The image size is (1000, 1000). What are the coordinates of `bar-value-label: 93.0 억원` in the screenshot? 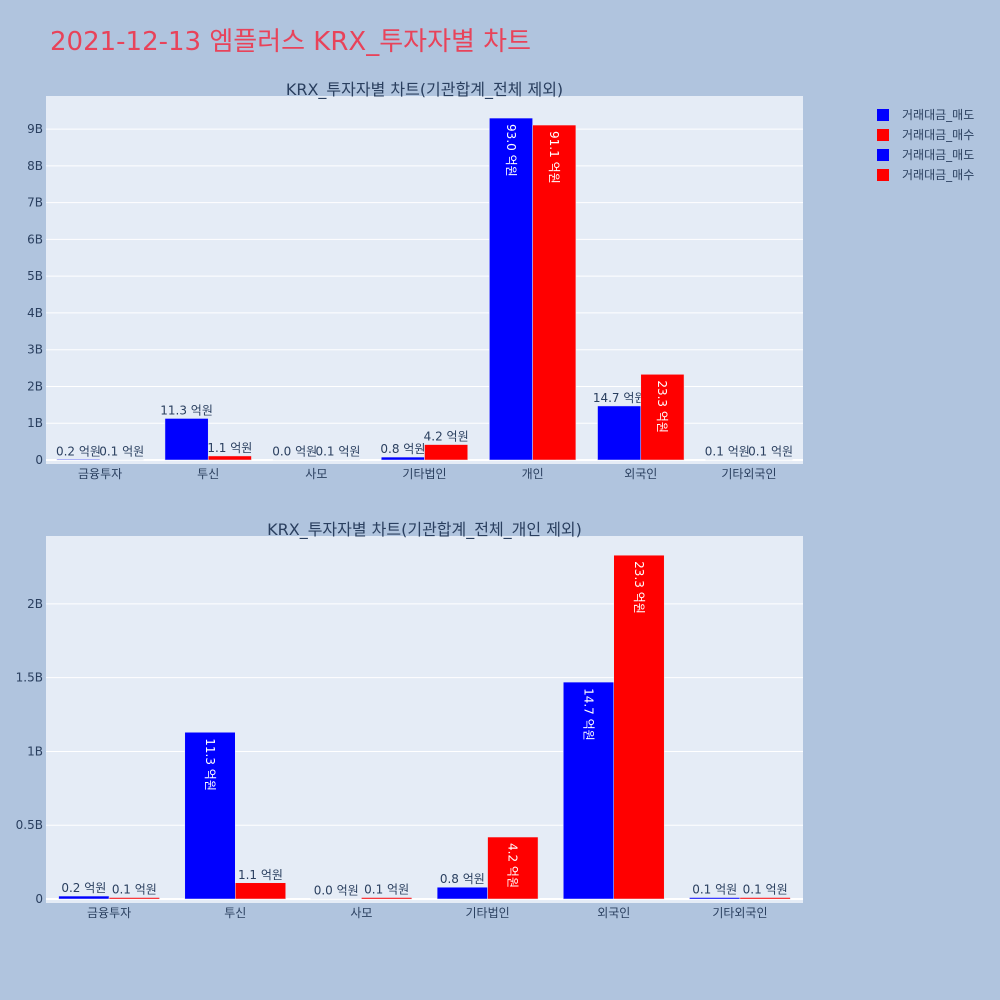 It's located at (511, 150).